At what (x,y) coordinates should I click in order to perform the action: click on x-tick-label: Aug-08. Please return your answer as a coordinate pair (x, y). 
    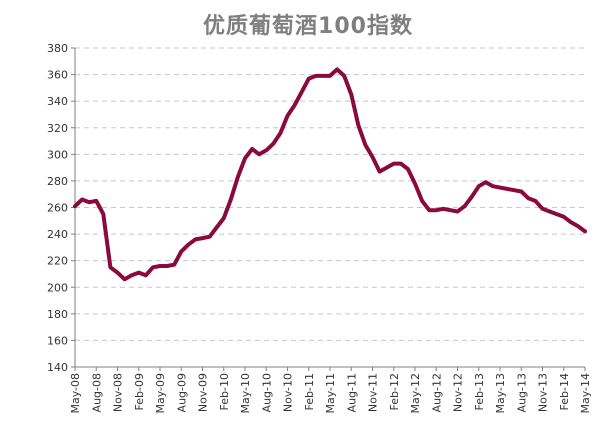
    Looking at the image, I should click on (96, 392).